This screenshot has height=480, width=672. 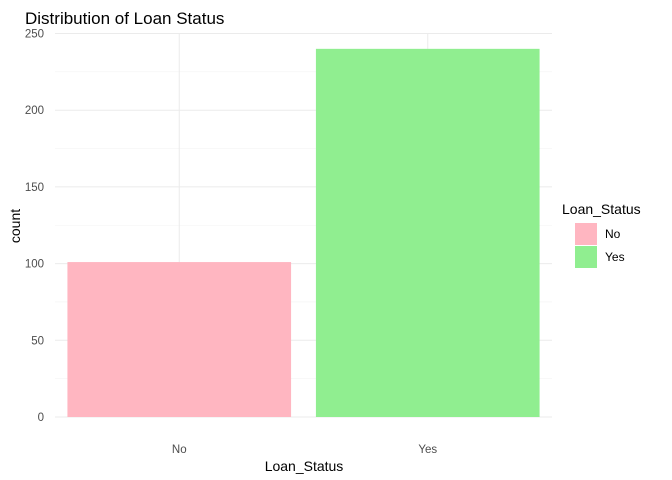 What do you see at coordinates (304, 466) in the screenshot?
I see `x-axis-title: Loan_Status` at bounding box center [304, 466].